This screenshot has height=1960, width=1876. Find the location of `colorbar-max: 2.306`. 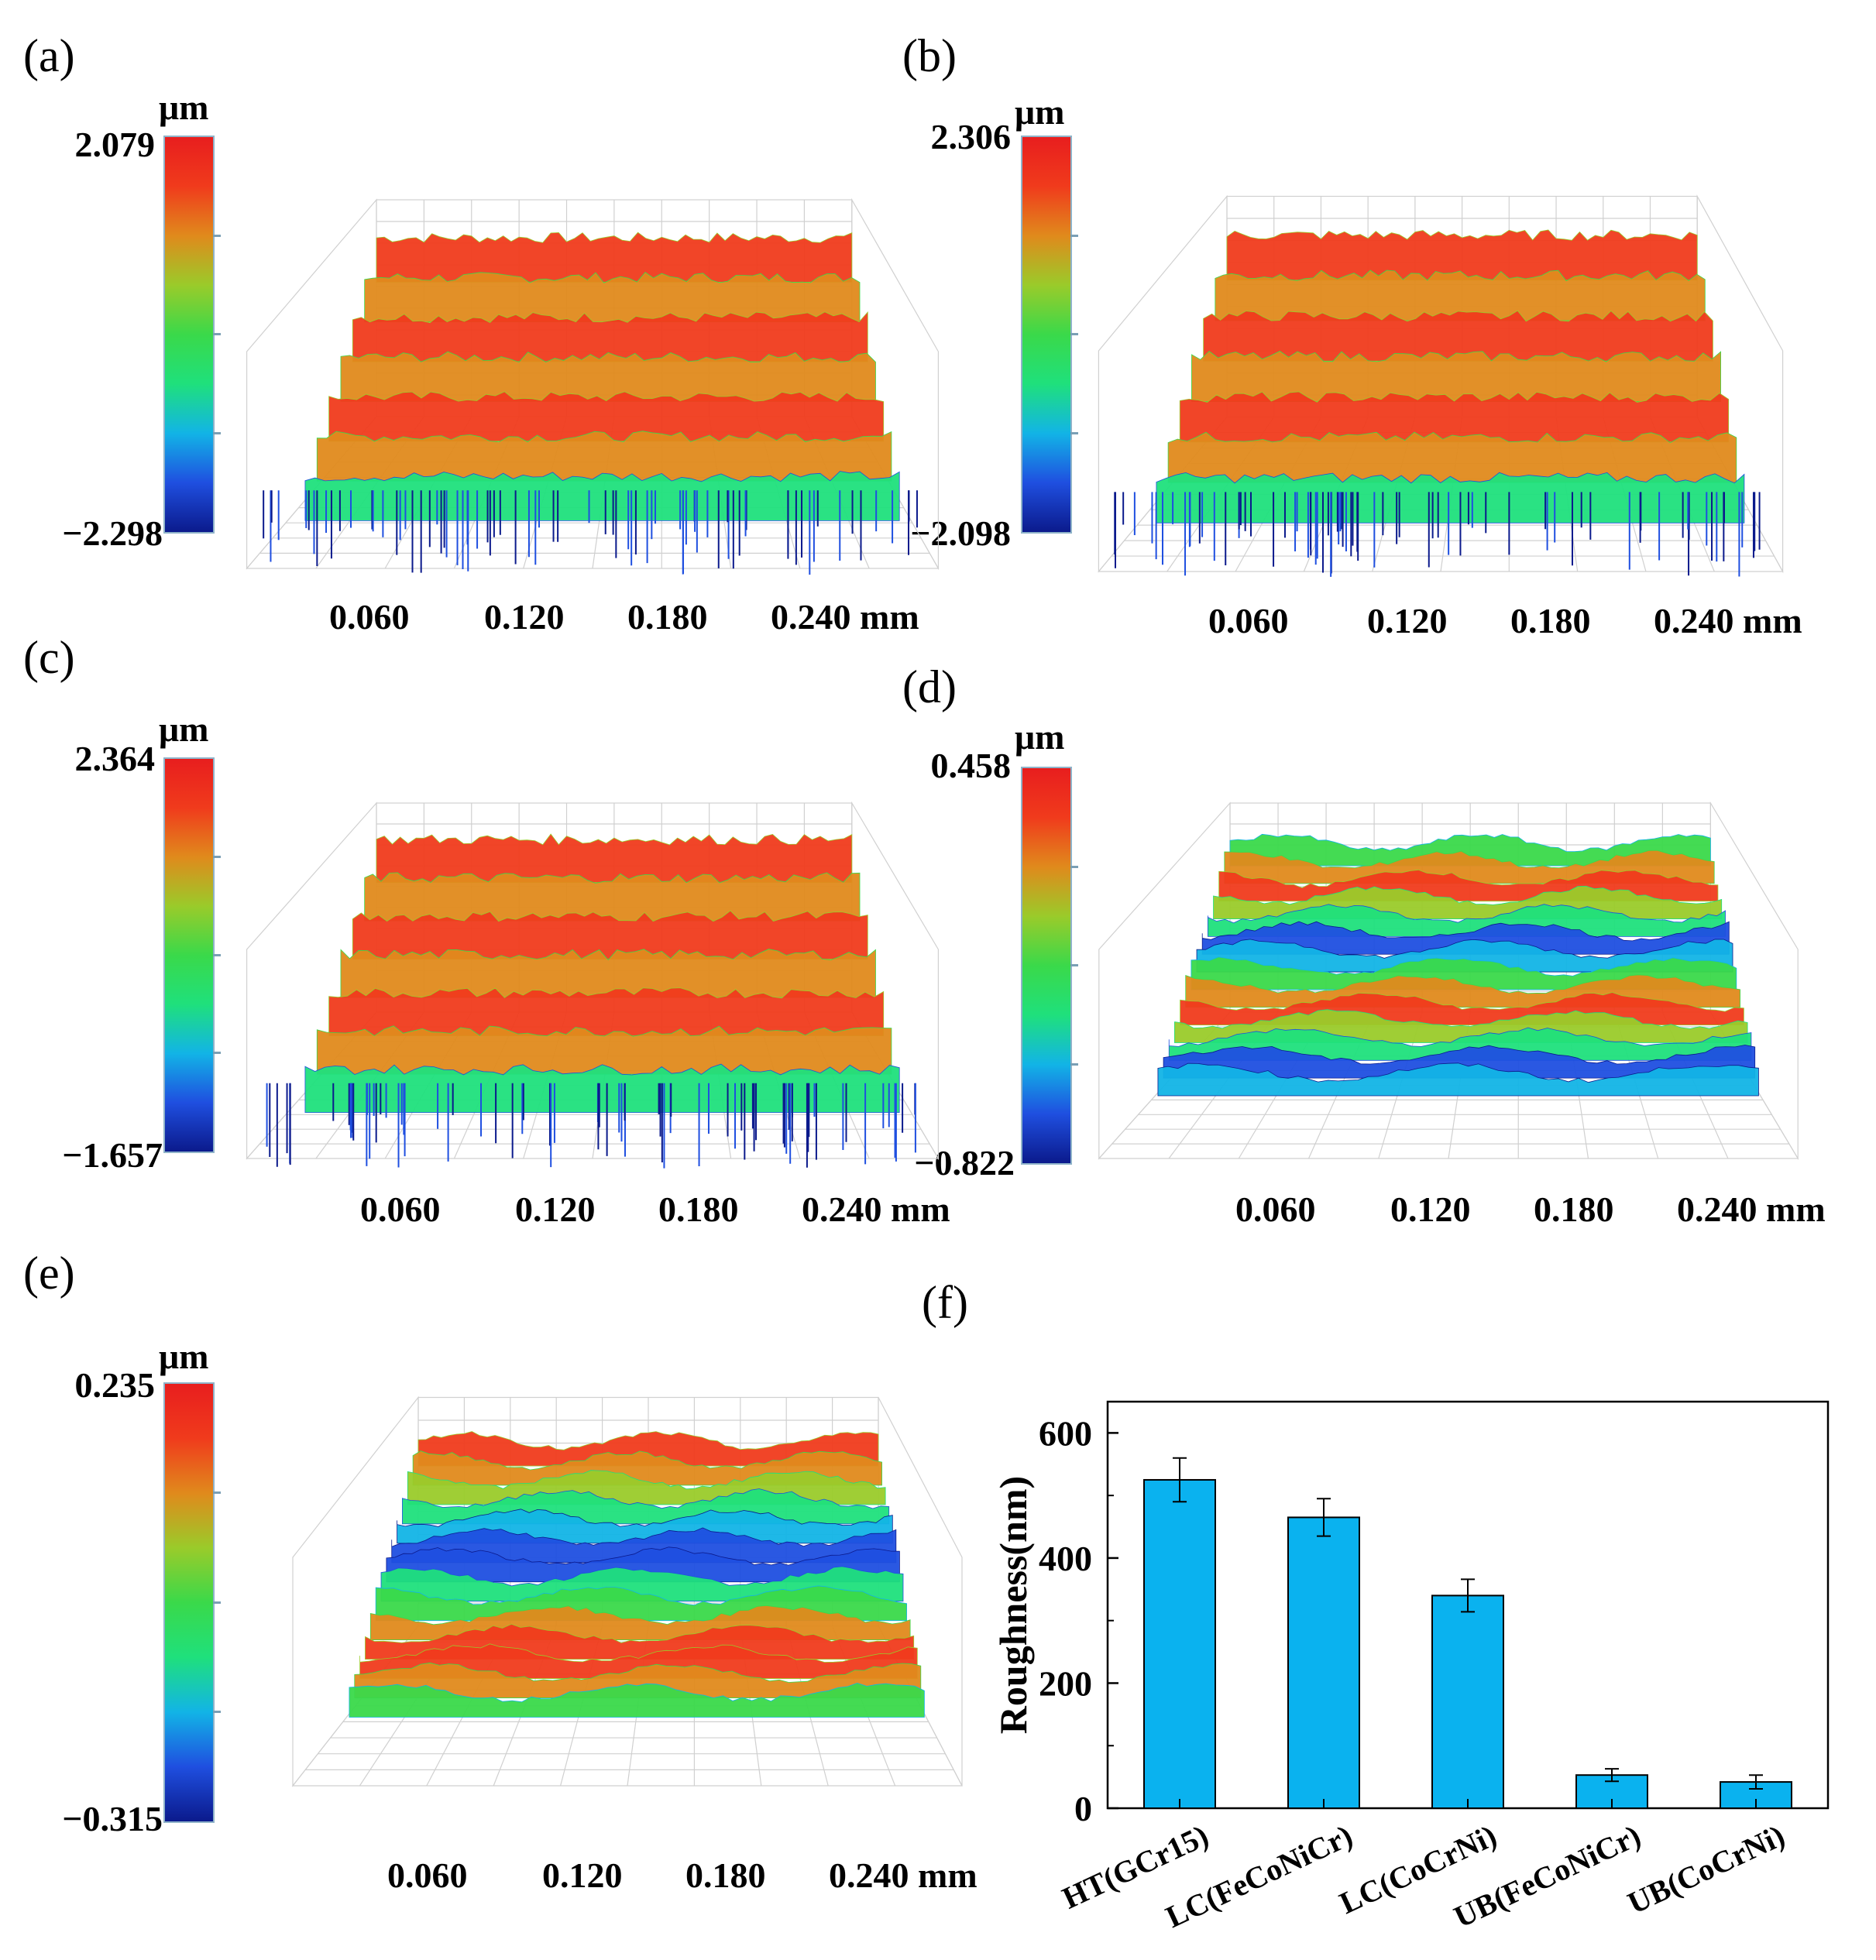

colorbar-max: 2.306 is located at coordinates (971, 136).